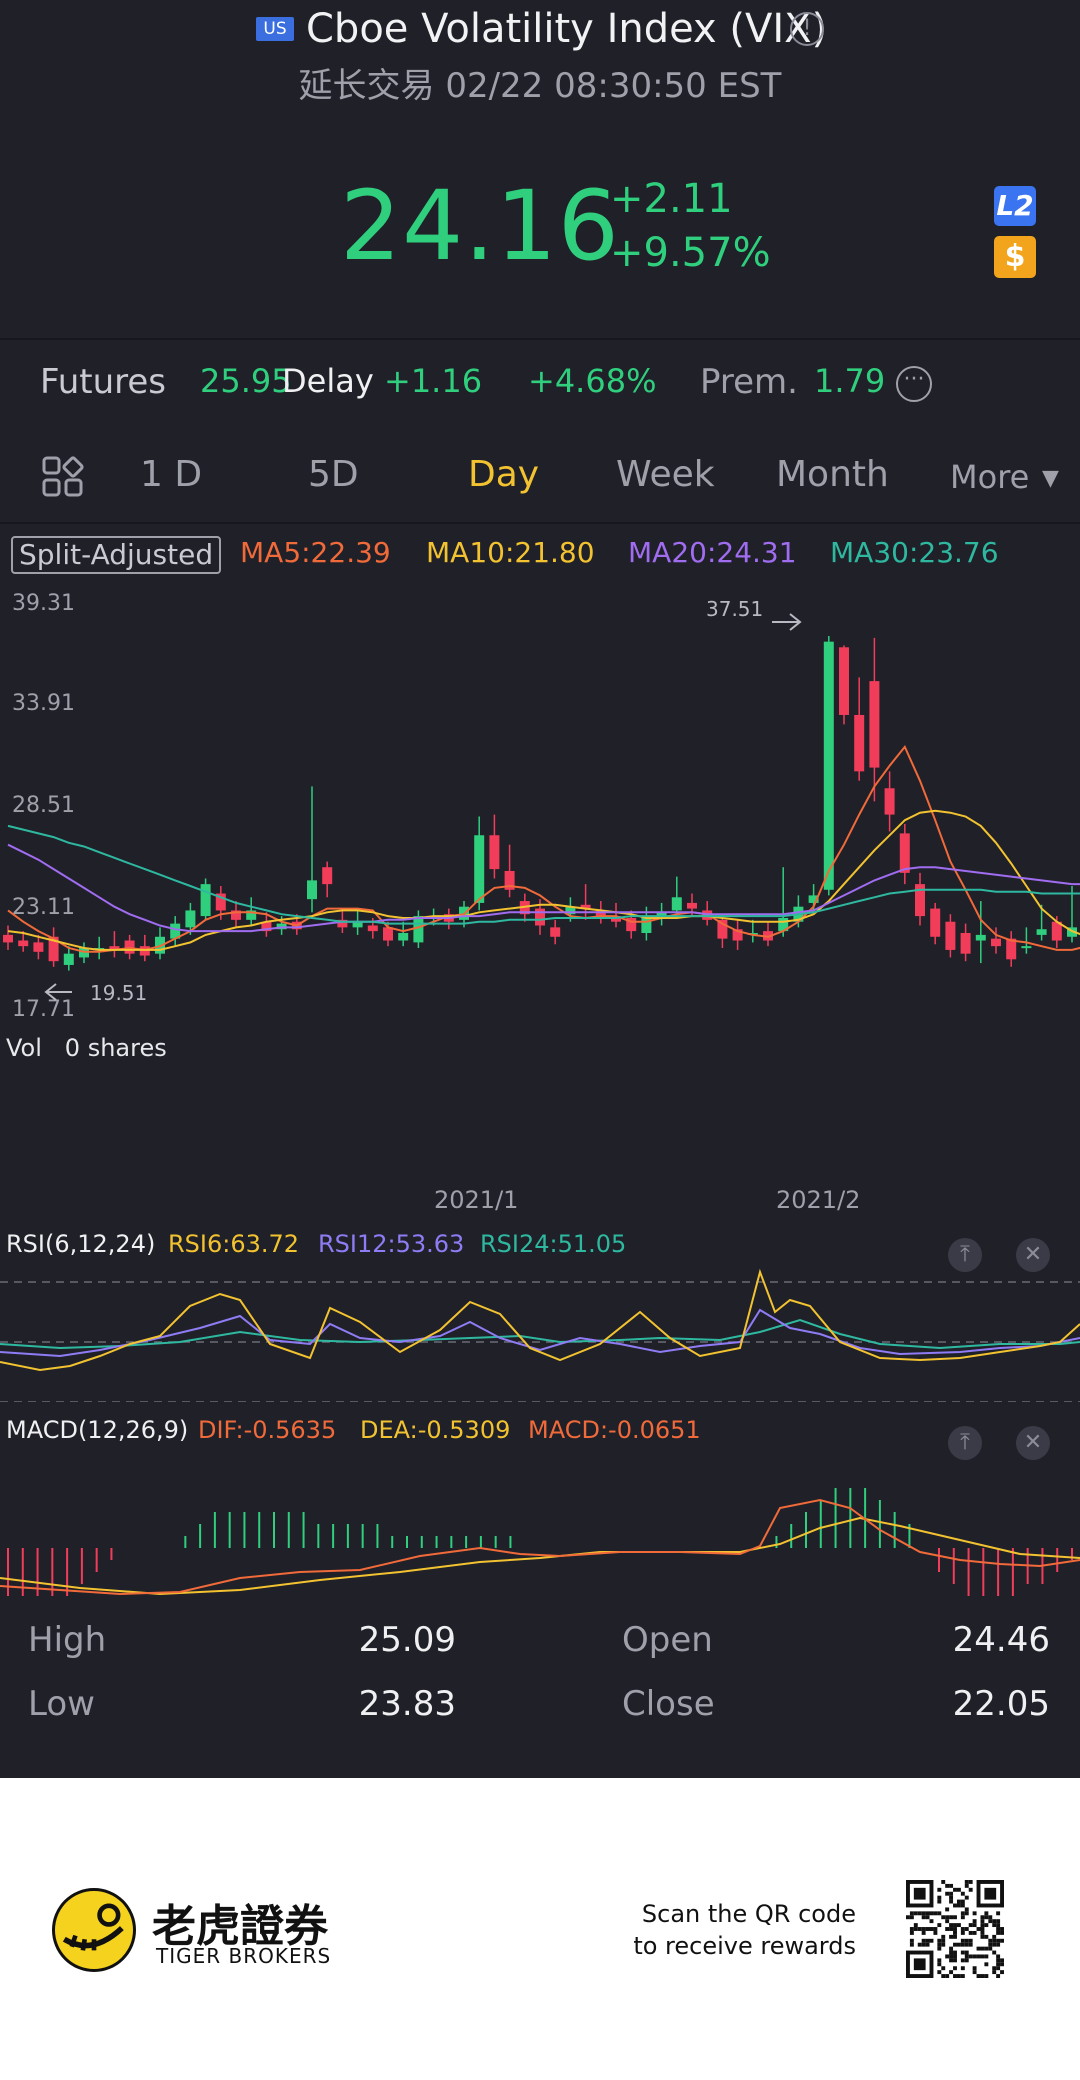  What do you see at coordinates (171, 474) in the screenshot?
I see `tab-1d: 1 D` at bounding box center [171, 474].